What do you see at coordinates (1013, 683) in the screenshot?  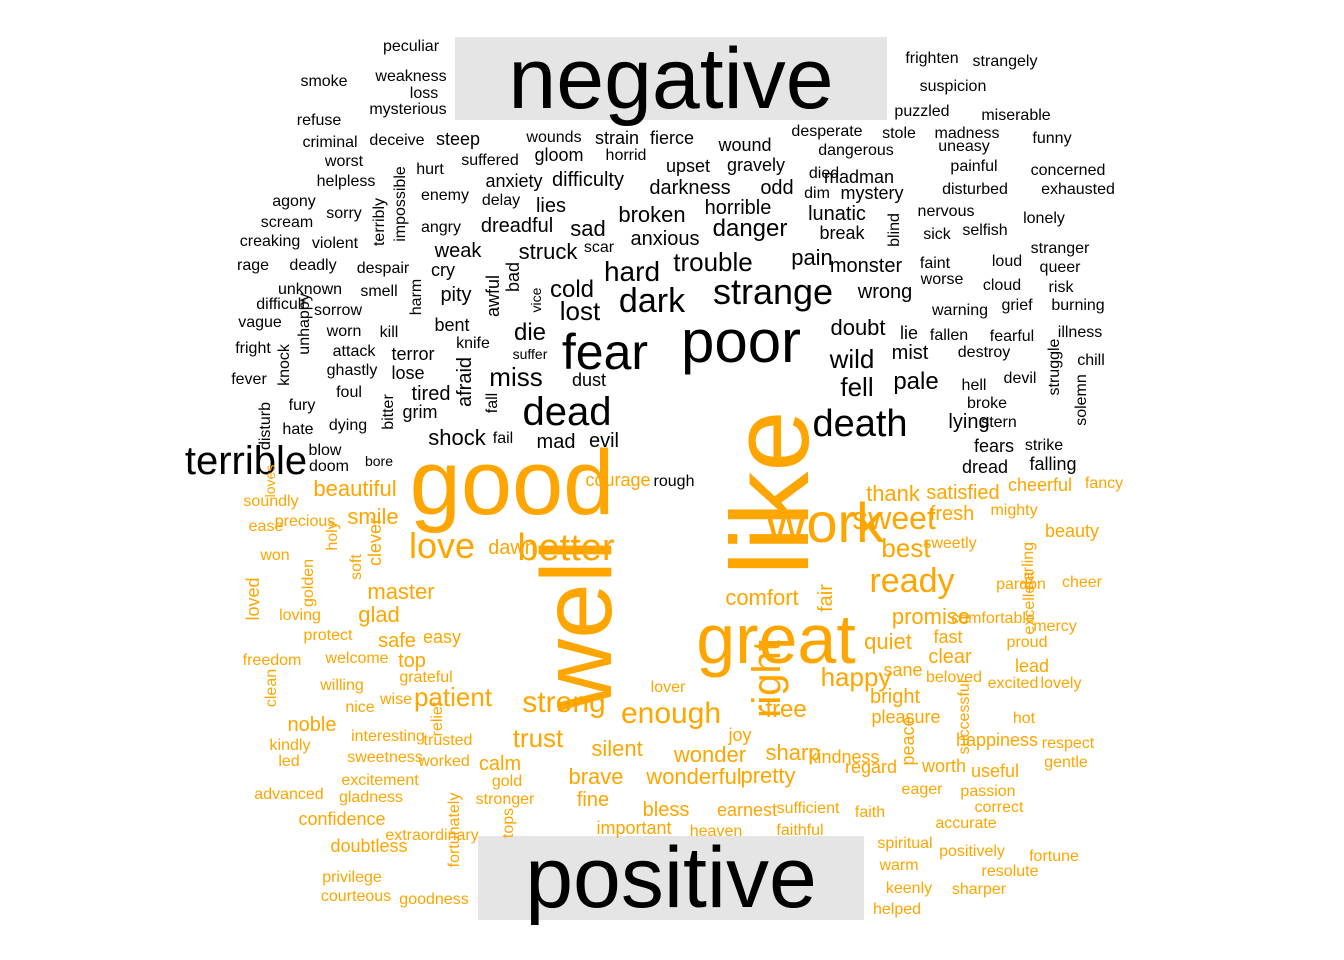 I see `word-excited: excited` at bounding box center [1013, 683].